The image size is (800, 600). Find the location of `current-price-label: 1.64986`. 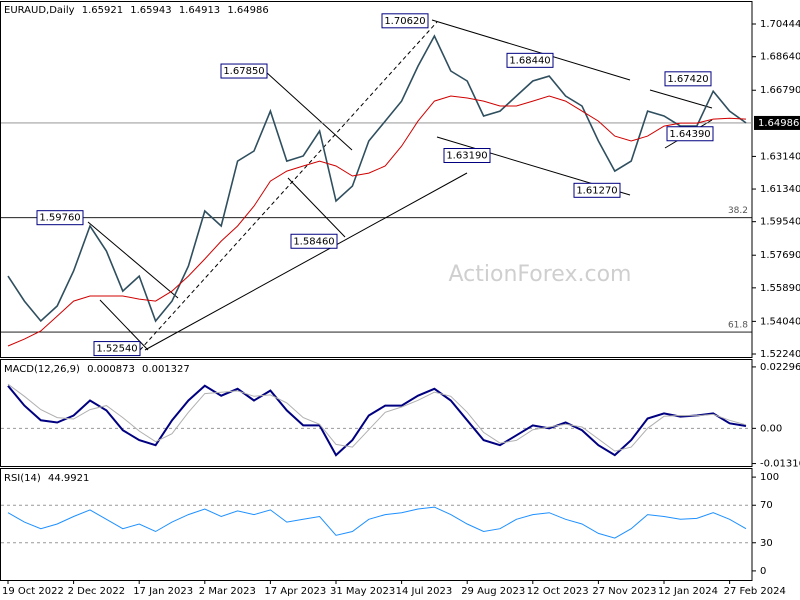

current-price-label: 1.64986 is located at coordinates (778, 123).